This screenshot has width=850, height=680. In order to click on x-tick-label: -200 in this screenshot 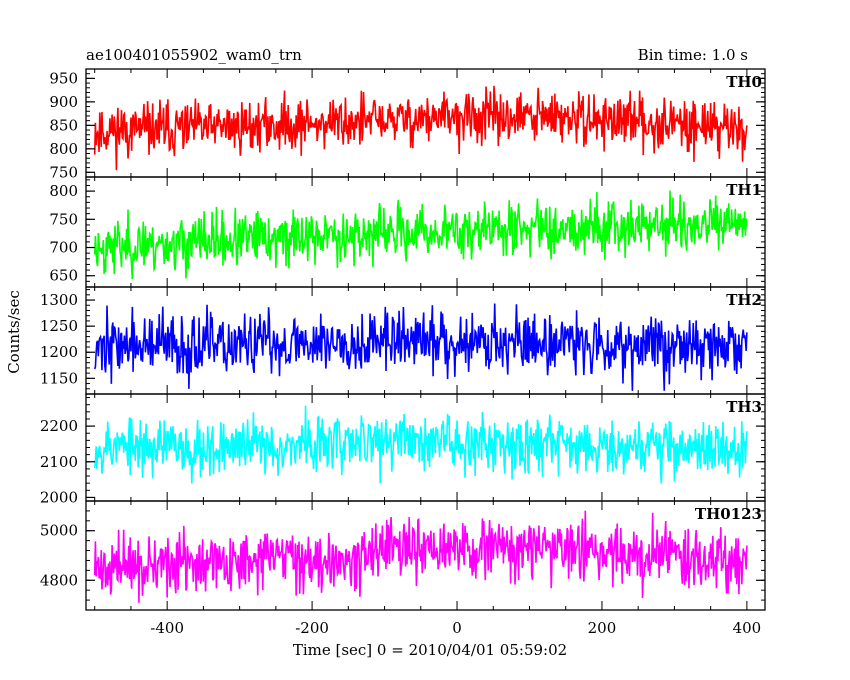, I will do `click(312, 628)`.